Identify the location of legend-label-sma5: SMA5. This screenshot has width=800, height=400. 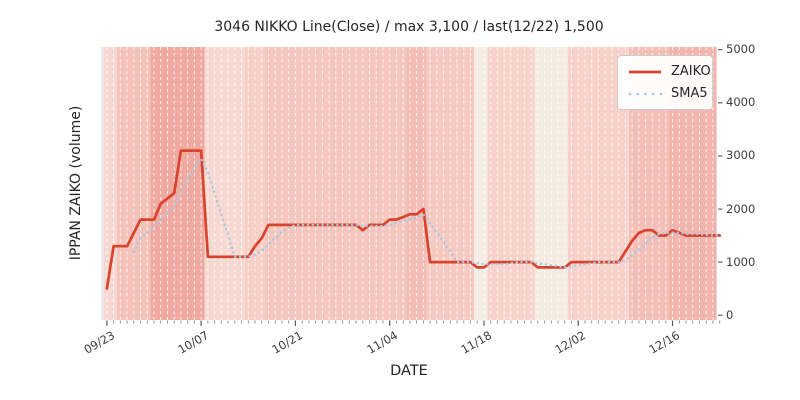
(689, 93).